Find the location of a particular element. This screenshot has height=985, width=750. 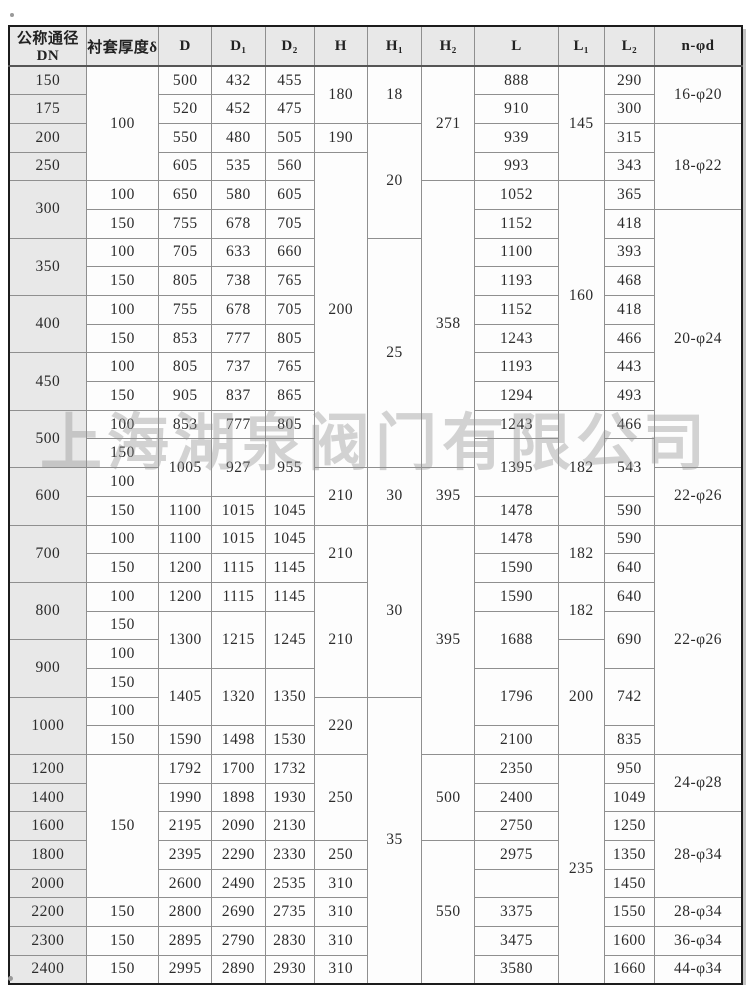

cell-col0: 350 is located at coordinates (47, 267).